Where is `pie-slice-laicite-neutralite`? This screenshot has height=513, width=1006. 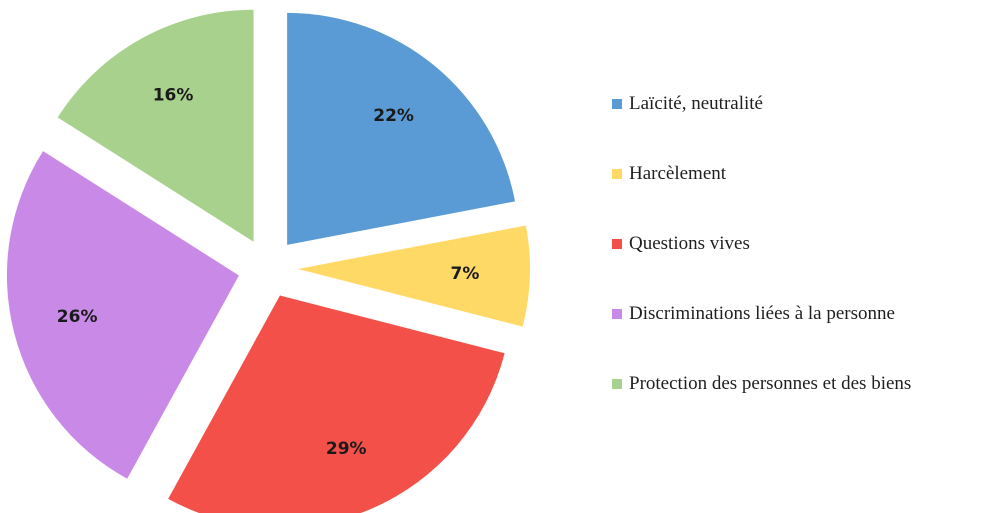 pie-slice-laicite-neutralite is located at coordinates (401, 128).